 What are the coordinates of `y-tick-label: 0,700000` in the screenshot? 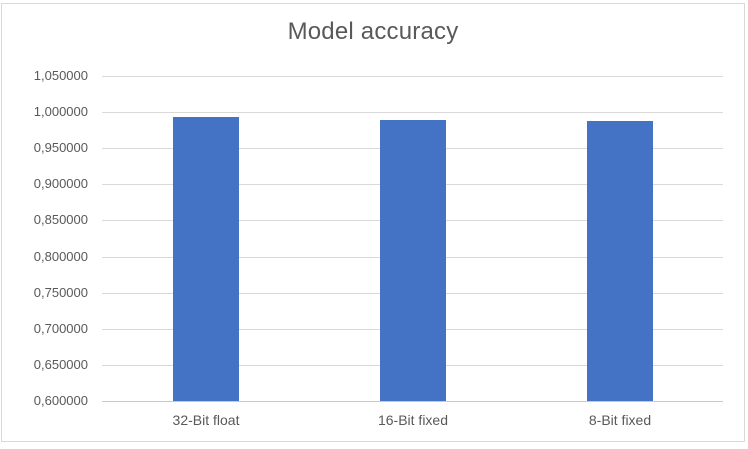 It's located at (60, 328).